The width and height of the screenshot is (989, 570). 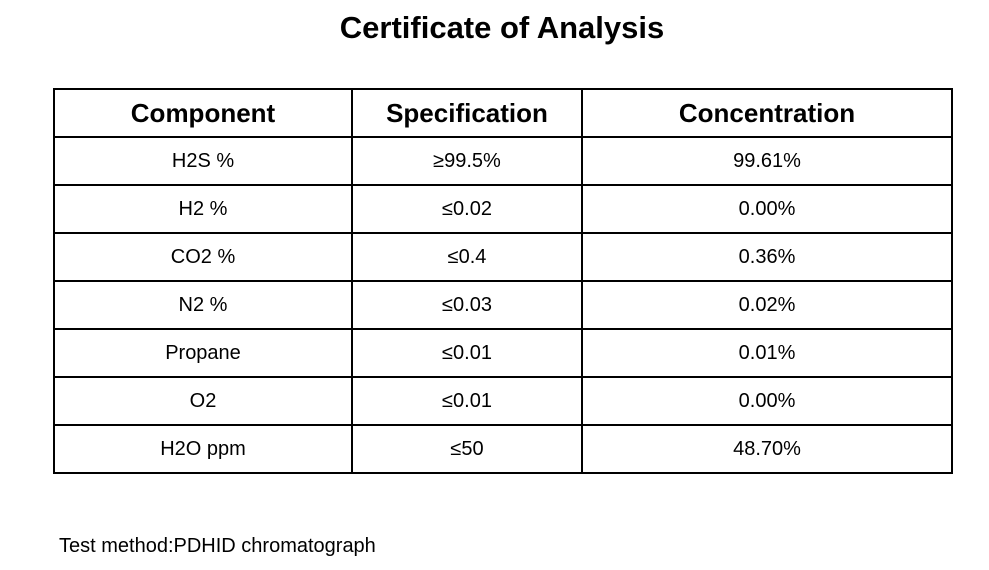 I want to click on test-method-note: Test method:PDHID chromatograph, so click(x=217, y=546).